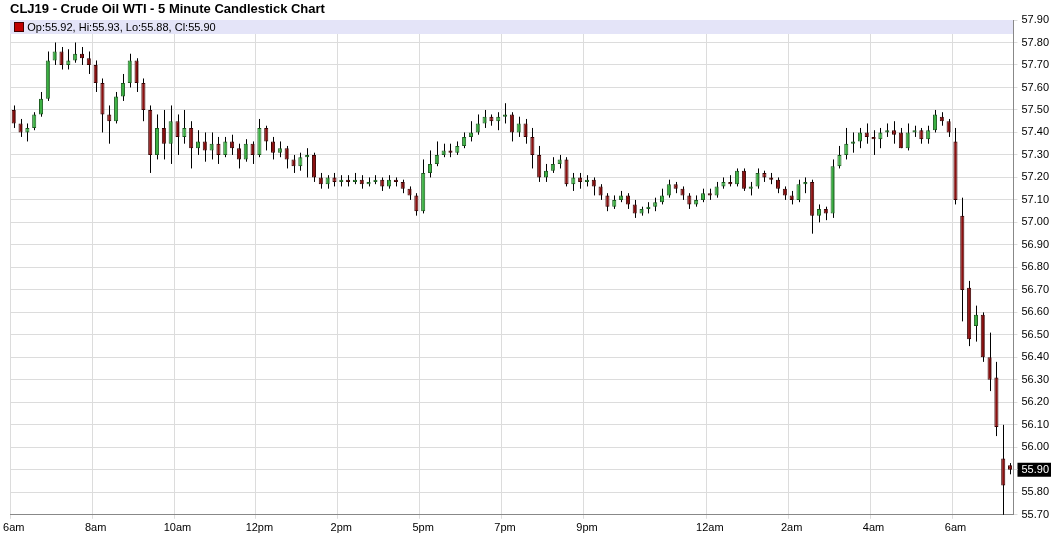 Image resolution: width=1059 pixels, height=542 pixels. What do you see at coordinates (791, 527) in the screenshot?
I see `x-tick-label: 2am` at bounding box center [791, 527].